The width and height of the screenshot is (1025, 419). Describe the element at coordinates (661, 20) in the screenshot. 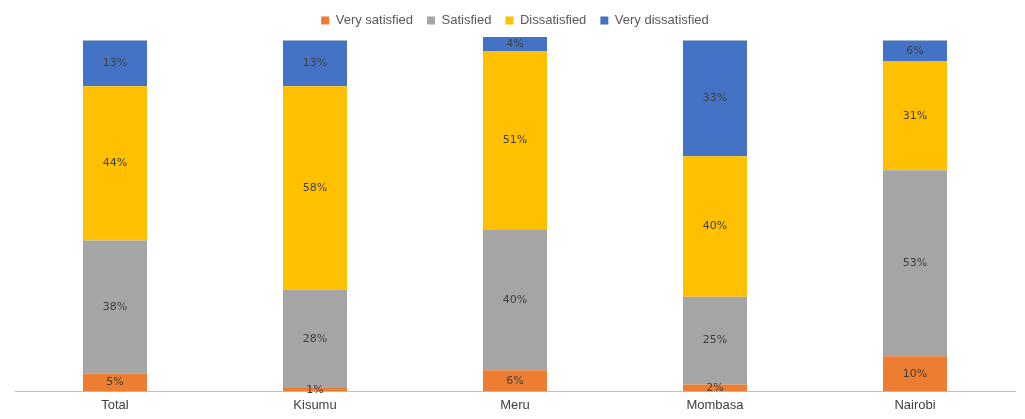

I see `legend-label: Very dissatisfied` at that location.